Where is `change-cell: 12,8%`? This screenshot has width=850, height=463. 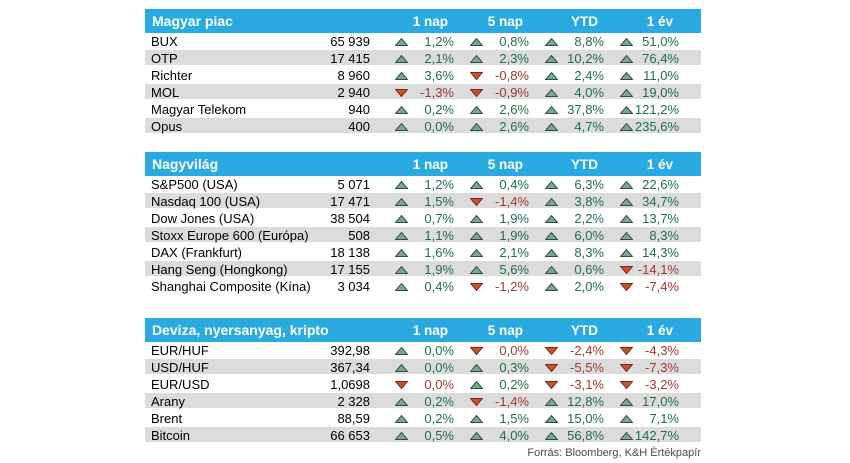
change-cell: 12,8% is located at coordinates (567, 401).